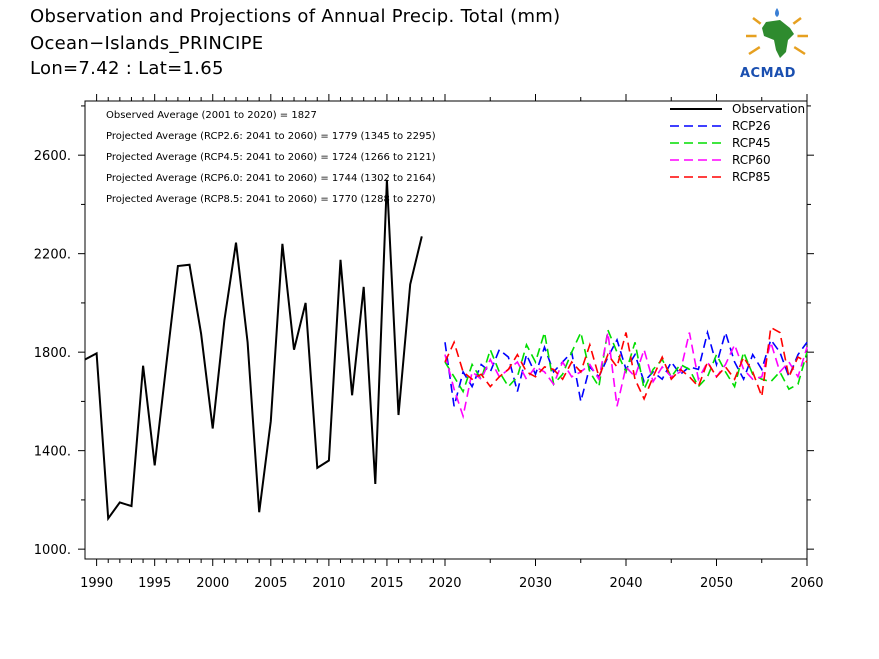 The width and height of the screenshot is (879, 659). Describe the element at coordinates (751, 143) in the screenshot. I see `legend-label: RCP45` at that location.